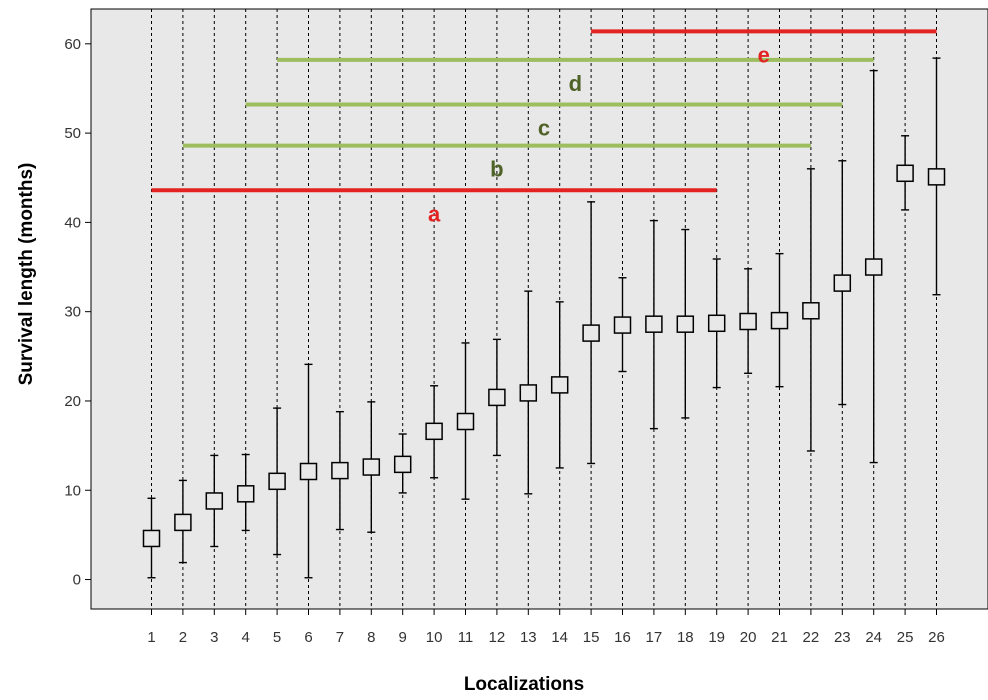 The image size is (988, 700). Describe the element at coordinates (842, 637) in the screenshot. I see `x-tick-label-23: 23` at that location.